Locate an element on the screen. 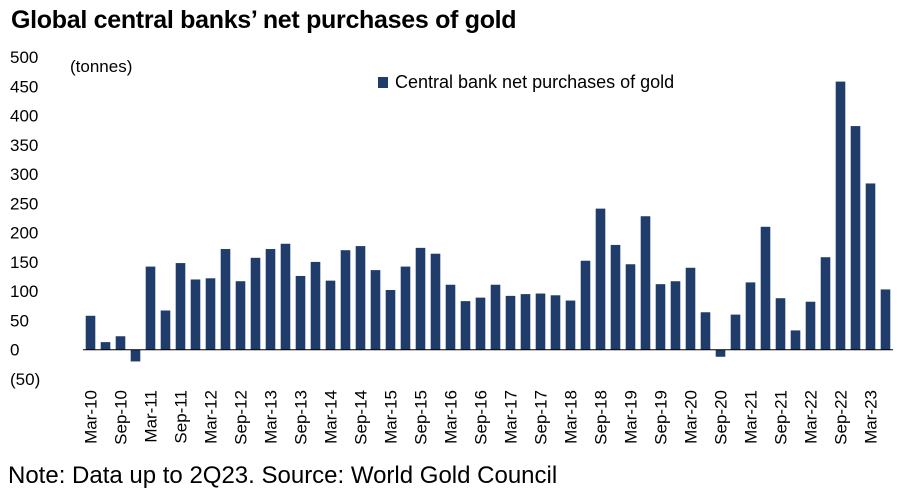  bar-3Q13 is located at coordinates (300, 312).